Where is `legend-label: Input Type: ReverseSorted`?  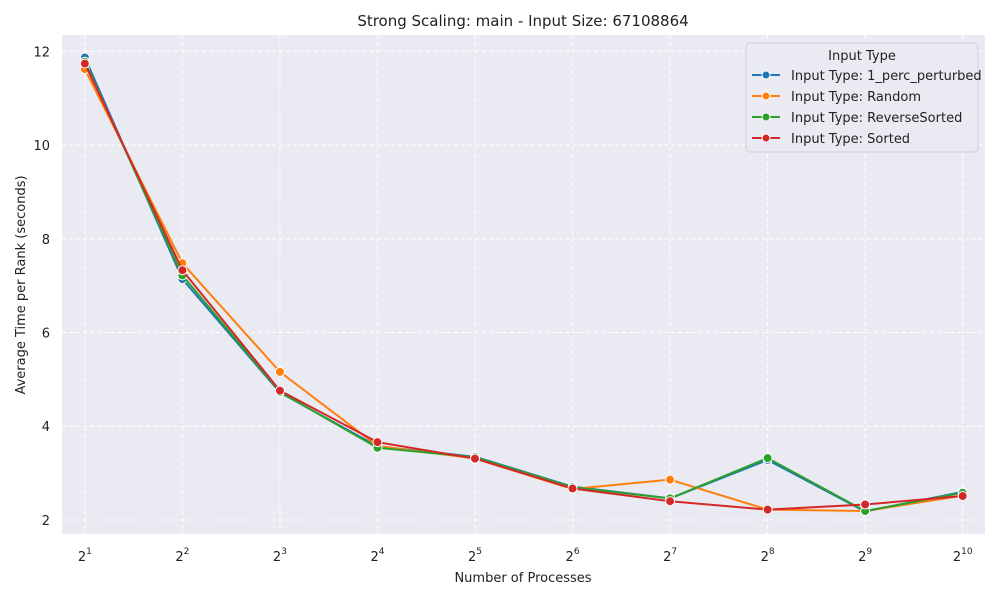
legend-label: Input Type: ReverseSorted is located at coordinates (876, 118).